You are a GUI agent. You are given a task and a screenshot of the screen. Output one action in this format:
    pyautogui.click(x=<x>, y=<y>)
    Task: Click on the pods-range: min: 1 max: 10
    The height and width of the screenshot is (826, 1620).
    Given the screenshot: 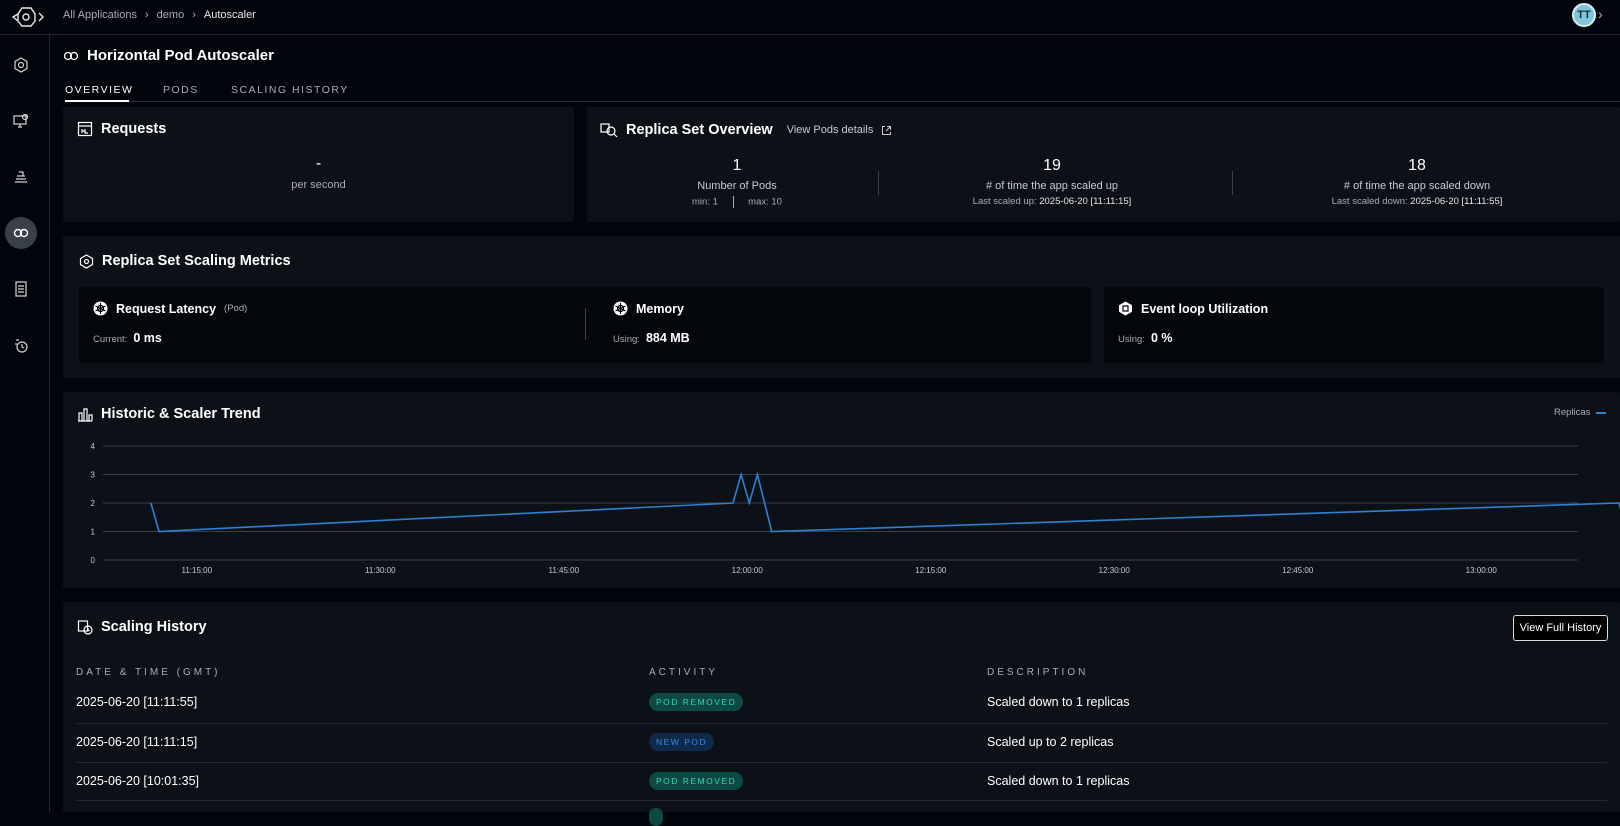 What is the action you would take?
    pyautogui.click(x=737, y=202)
    